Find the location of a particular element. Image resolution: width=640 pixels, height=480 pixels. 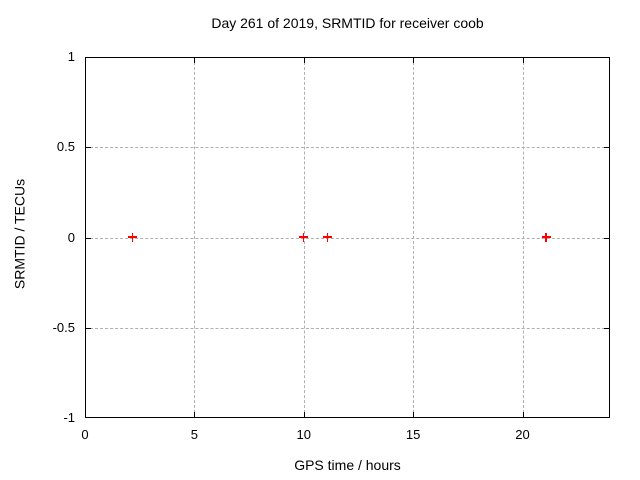

x-tick-label: 5 is located at coordinates (194, 434).